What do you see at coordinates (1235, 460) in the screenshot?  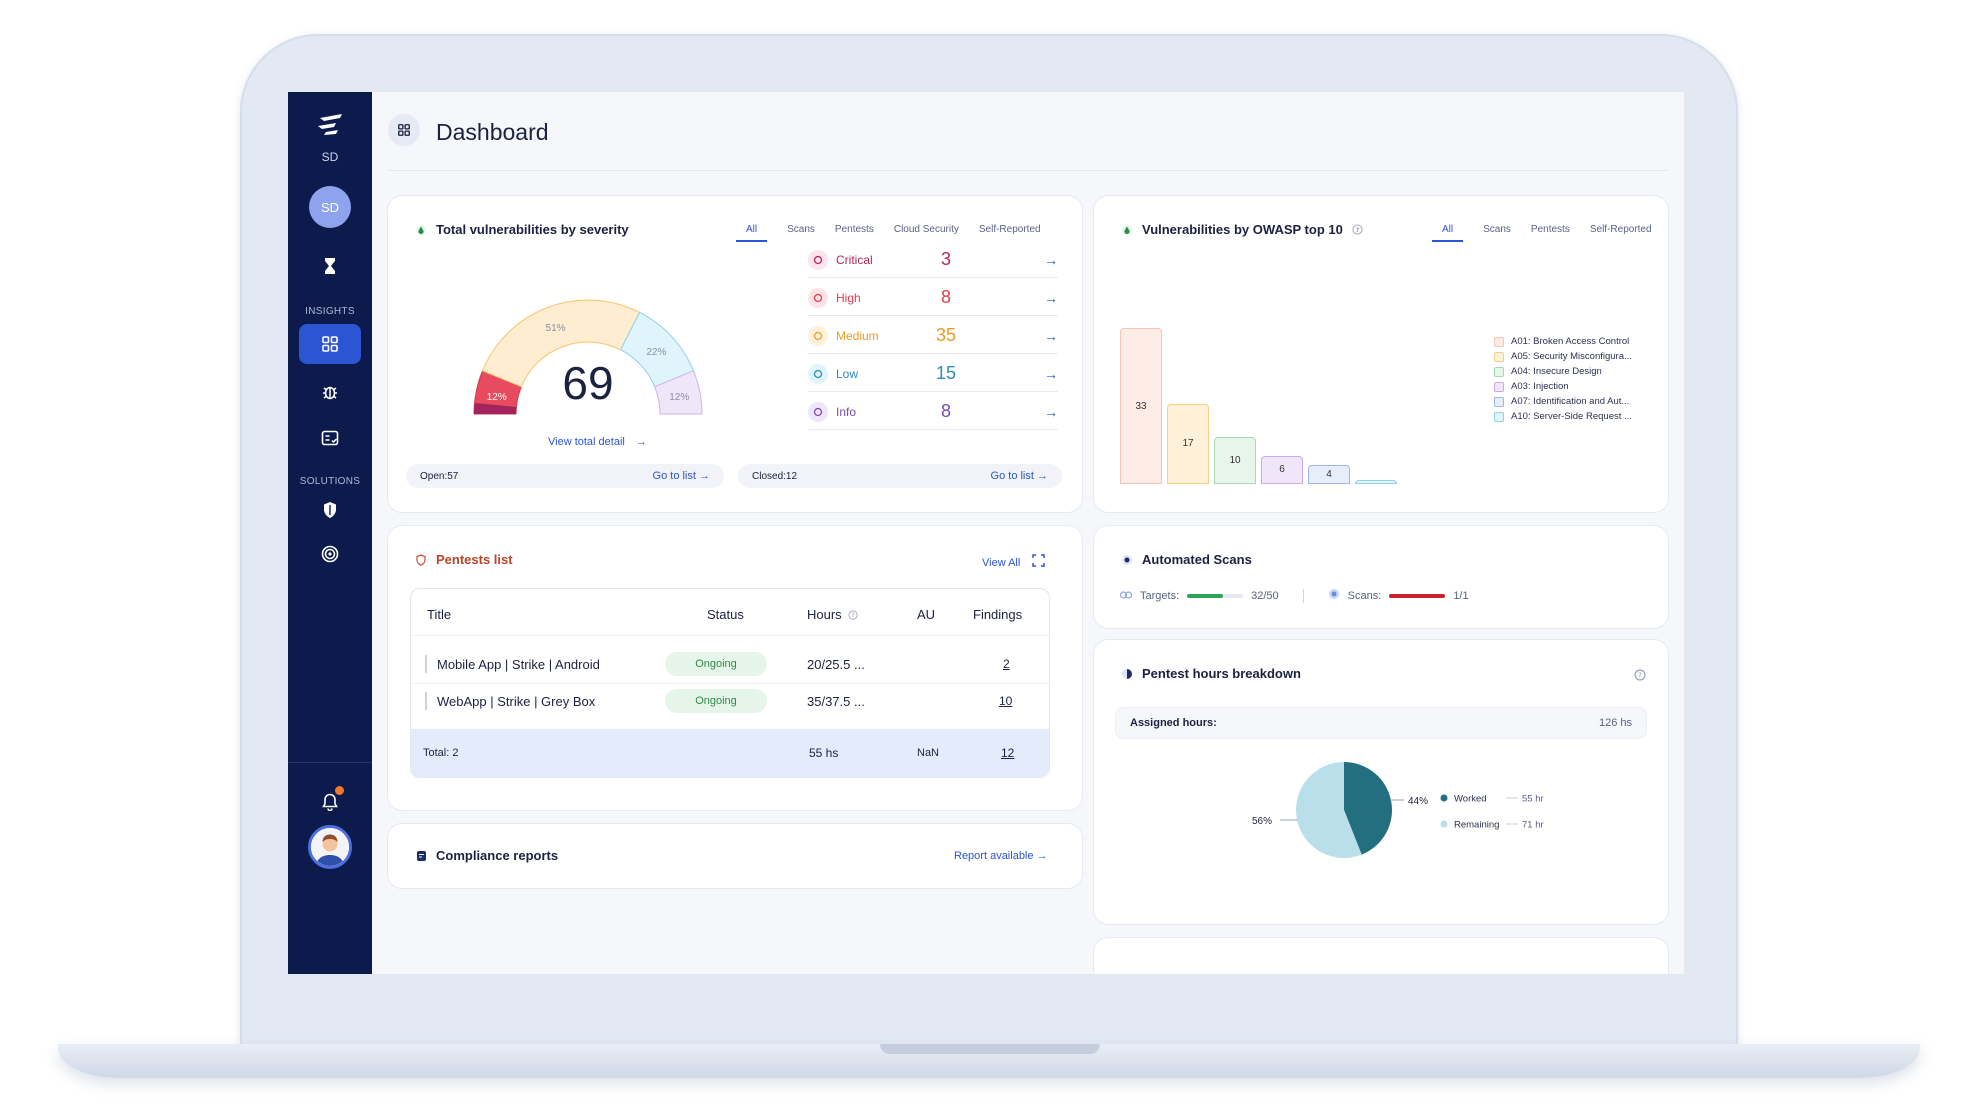 I see `owasp-bar: 10` at bounding box center [1235, 460].